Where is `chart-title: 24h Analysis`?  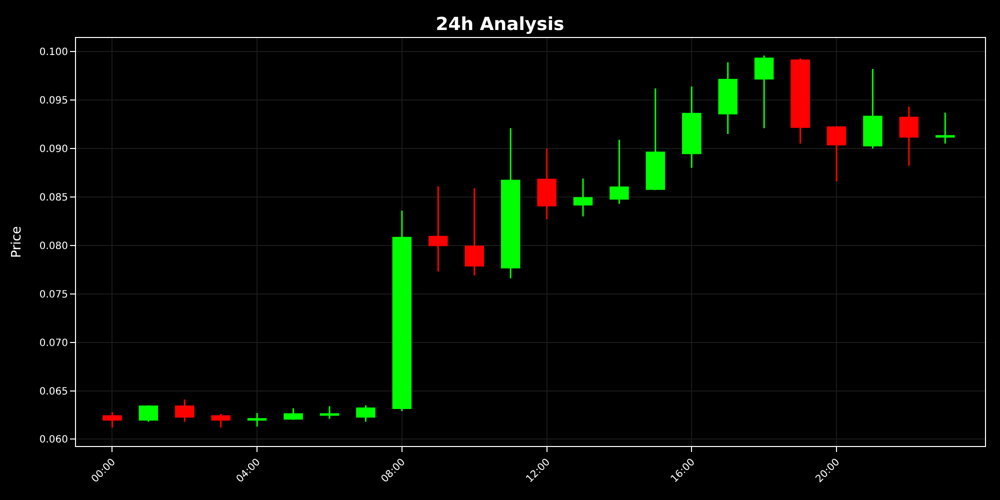
chart-title: 24h Analysis is located at coordinates (500, 25).